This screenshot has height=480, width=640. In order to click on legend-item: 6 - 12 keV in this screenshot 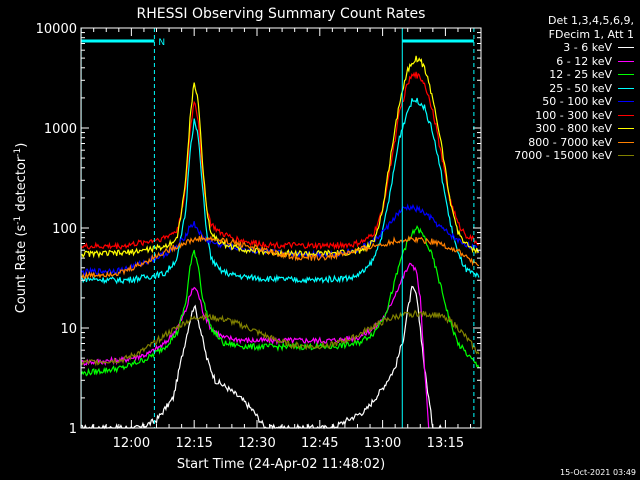, I will do `click(556, 62)`.